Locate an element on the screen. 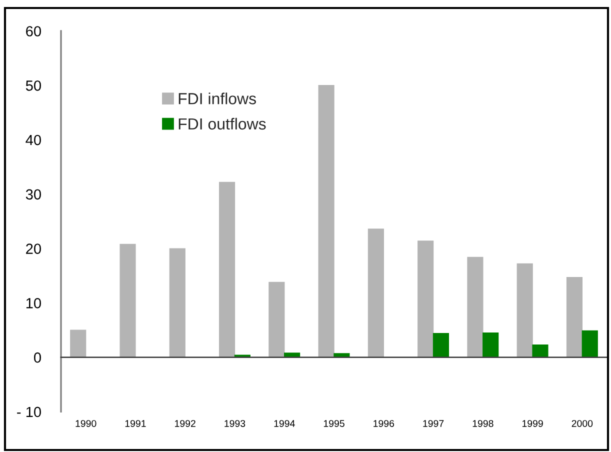 Image resolution: width=611 pixels, height=452 pixels. x-tick-label: 1992 is located at coordinates (185, 423).